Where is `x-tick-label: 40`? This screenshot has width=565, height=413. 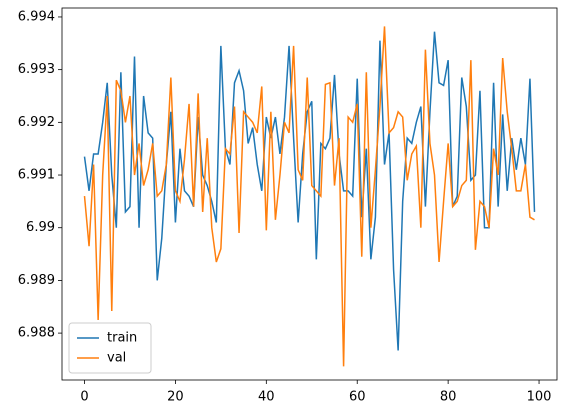
x-tick-label: 40 is located at coordinates (266, 397).